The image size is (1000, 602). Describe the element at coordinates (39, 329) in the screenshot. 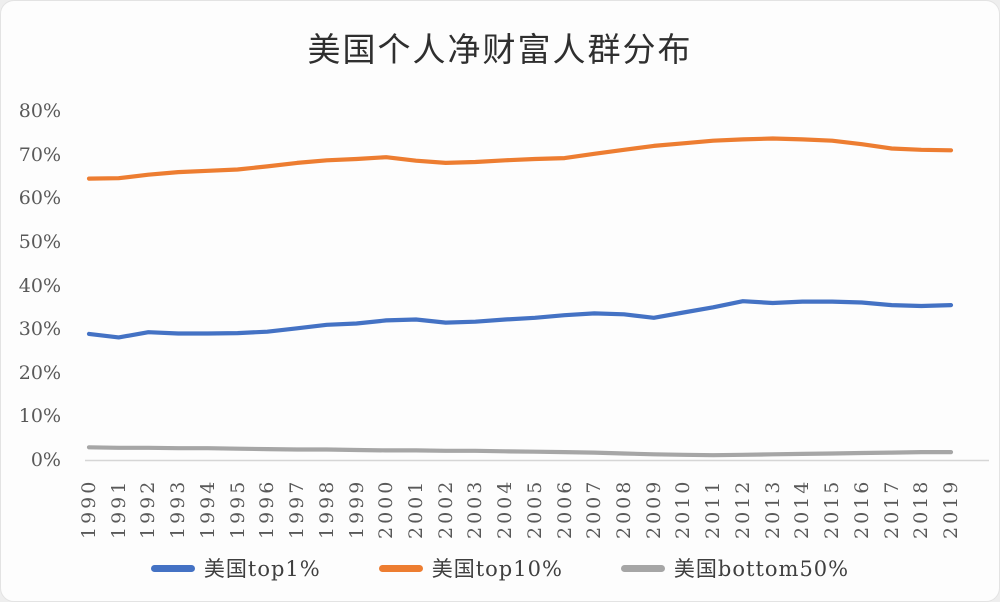

I see `y-tick-label: 30%` at that location.